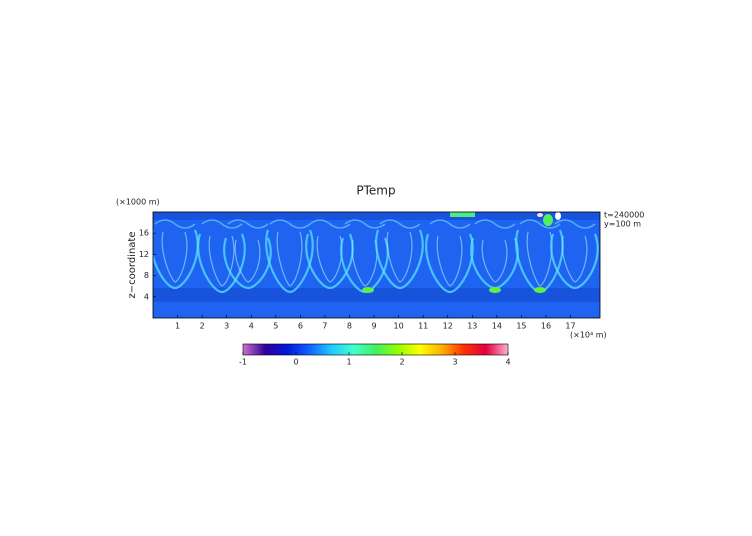 This screenshot has width=752, height=536. I want to click on x-tick-label: 2, so click(202, 326).